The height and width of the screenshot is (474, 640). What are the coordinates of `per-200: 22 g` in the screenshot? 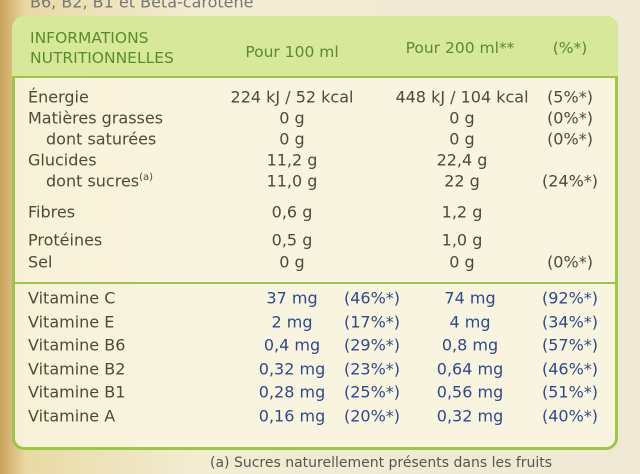 It's located at (462, 181).